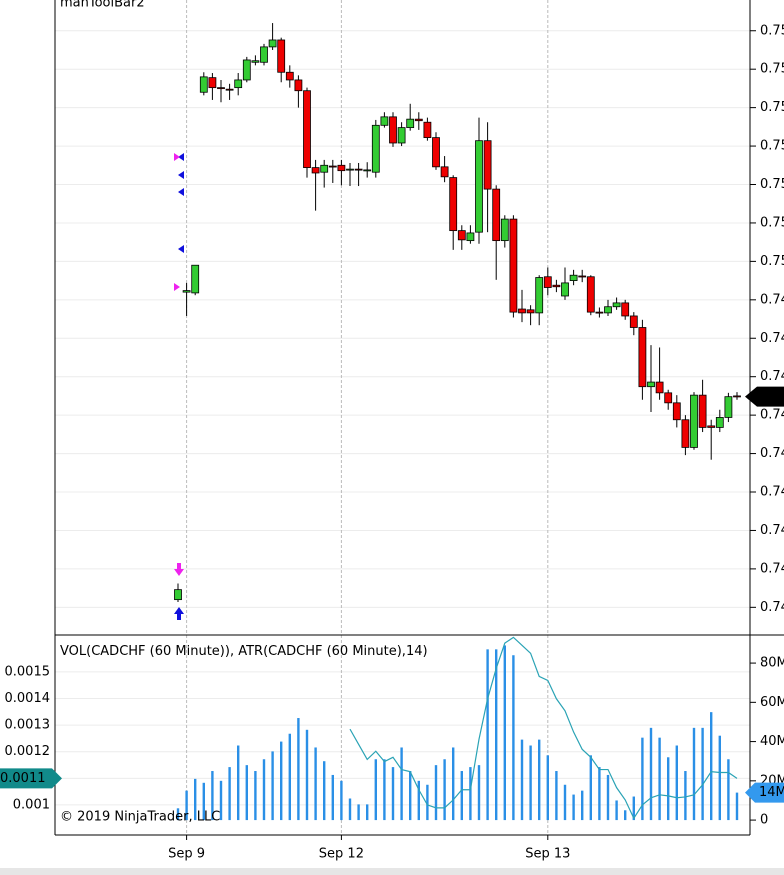 The height and width of the screenshot is (875, 784). What do you see at coordinates (772, 376) in the screenshot?
I see `y-tick-label: 0.7485` at bounding box center [772, 376].